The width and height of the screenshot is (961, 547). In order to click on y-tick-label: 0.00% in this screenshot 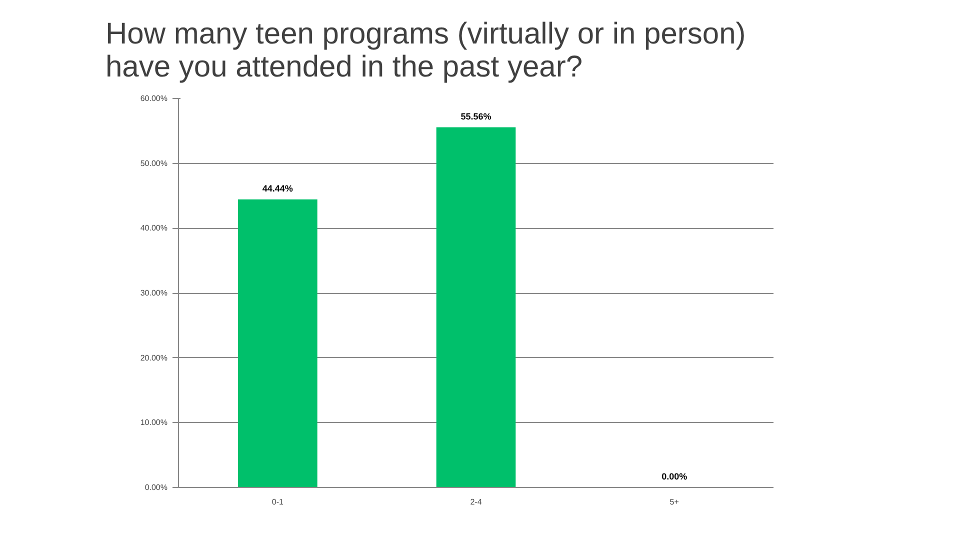, I will do `click(156, 487)`.